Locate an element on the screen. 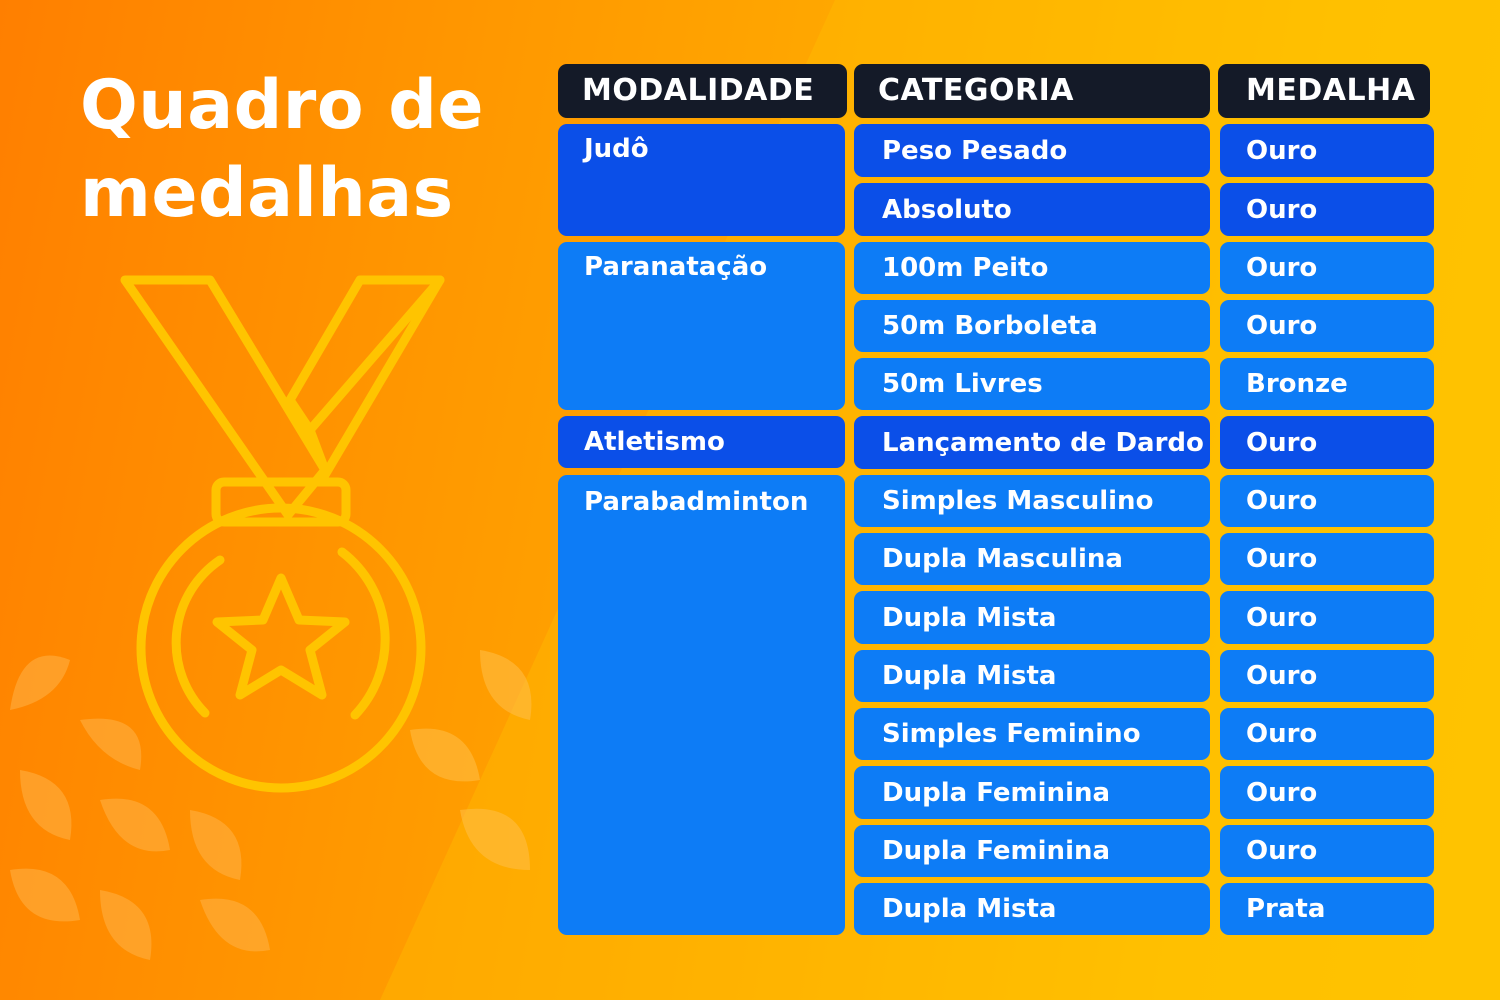  modalidade-cell: Judô is located at coordinates (701, 180).